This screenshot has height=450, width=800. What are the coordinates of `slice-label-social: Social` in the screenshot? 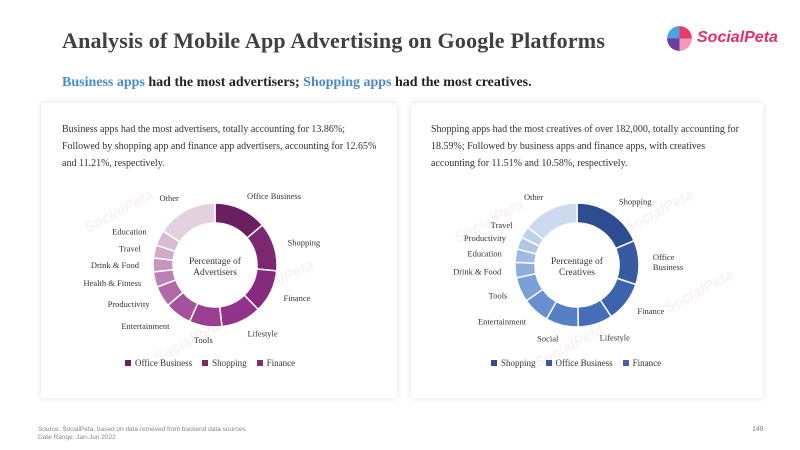 It's located at (548, 339).